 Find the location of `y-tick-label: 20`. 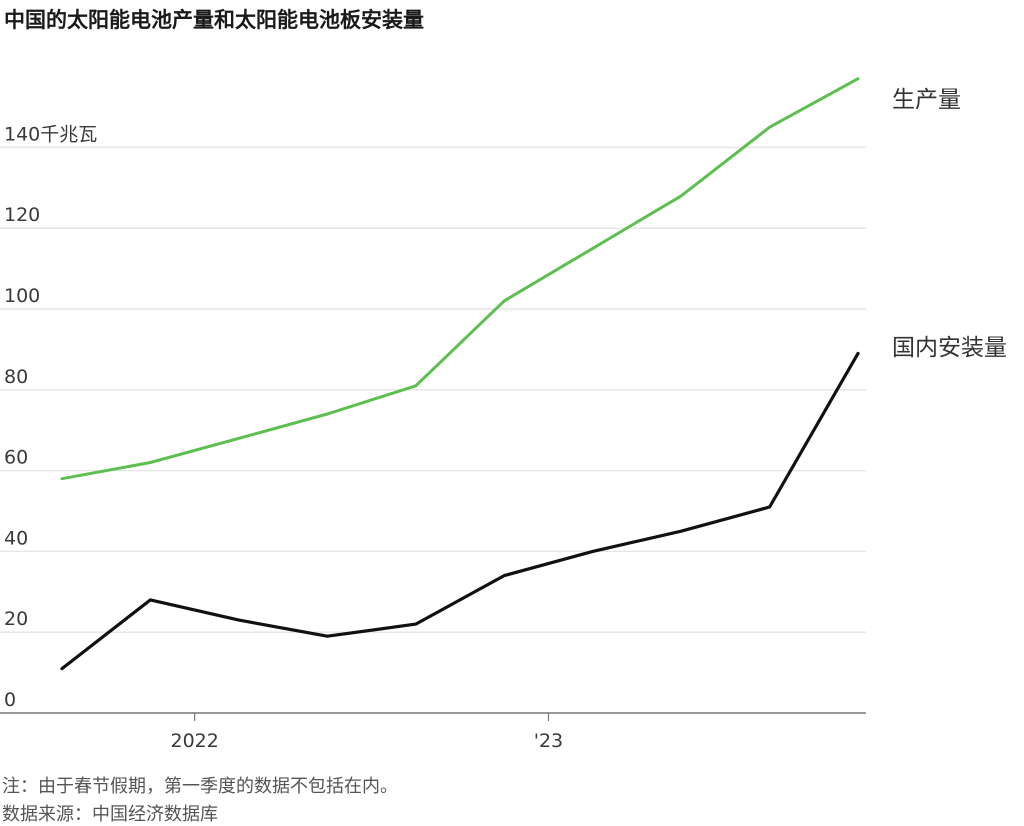

y-tick-label: 20 is located at coordinates (16, 619).